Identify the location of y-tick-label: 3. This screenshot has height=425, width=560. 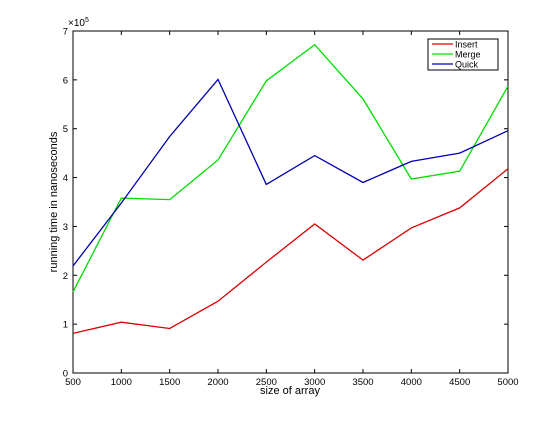
(65, 227).